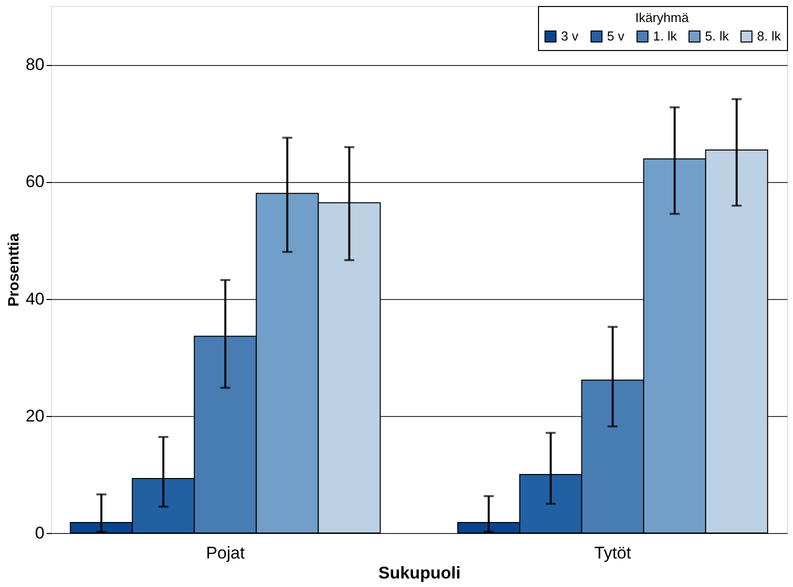  What do you see at coordinates (769, 36) in the screenshot?
I see `legend-label: 8. lk` at bounding box center [769, 36].